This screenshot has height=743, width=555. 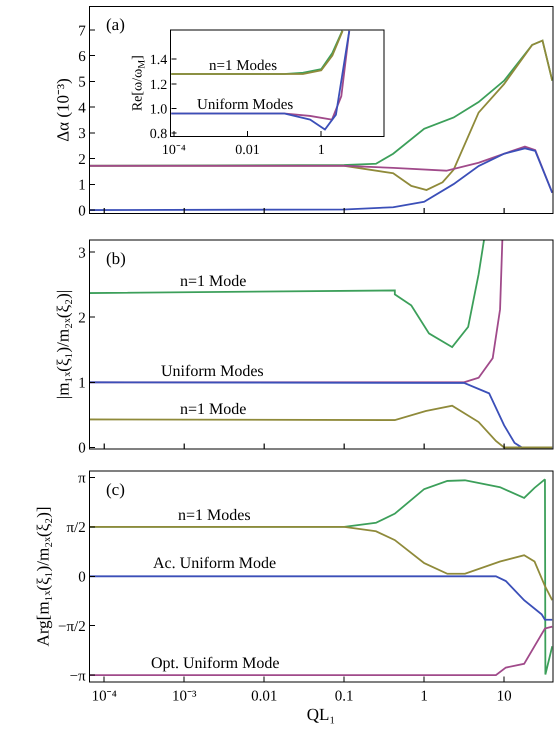 I want to click on y-tick-label: −π, so click(x=78, y=676).